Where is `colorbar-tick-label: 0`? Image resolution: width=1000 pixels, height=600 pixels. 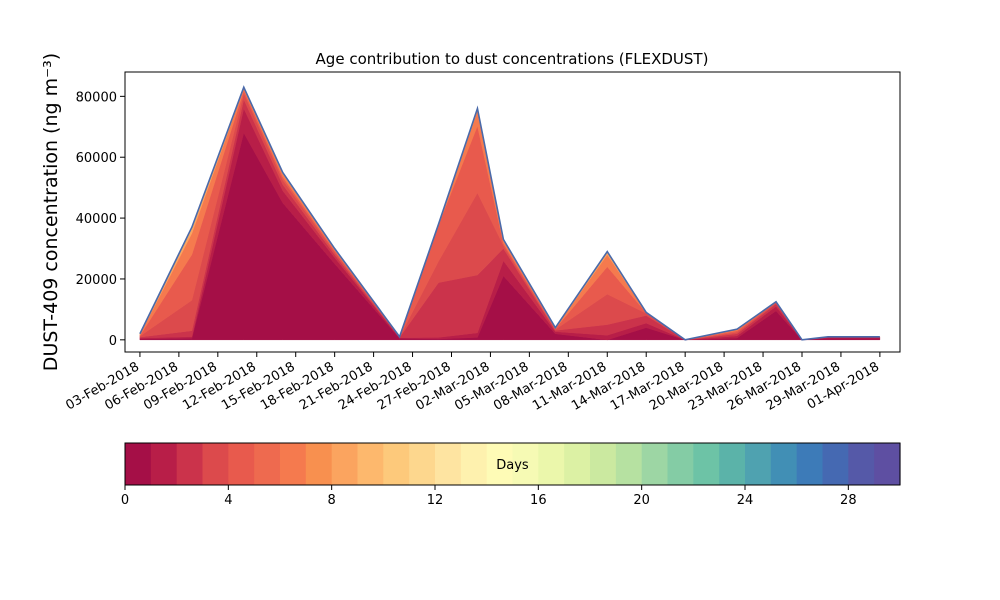
colorbar-tick-label: 0 is located at coordinates (125, 500).